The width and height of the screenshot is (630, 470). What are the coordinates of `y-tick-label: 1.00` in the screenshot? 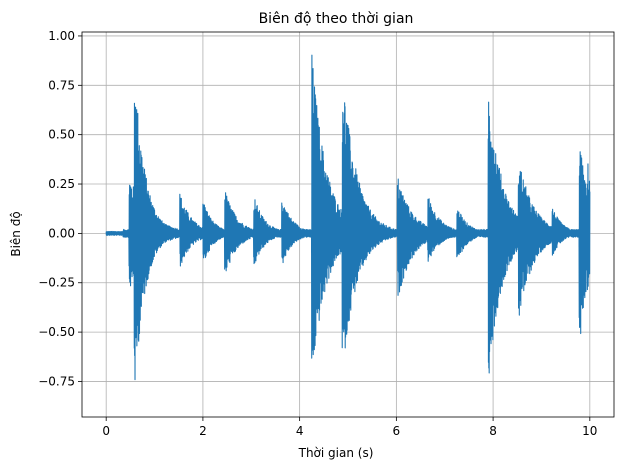 It's located at (61, 36).